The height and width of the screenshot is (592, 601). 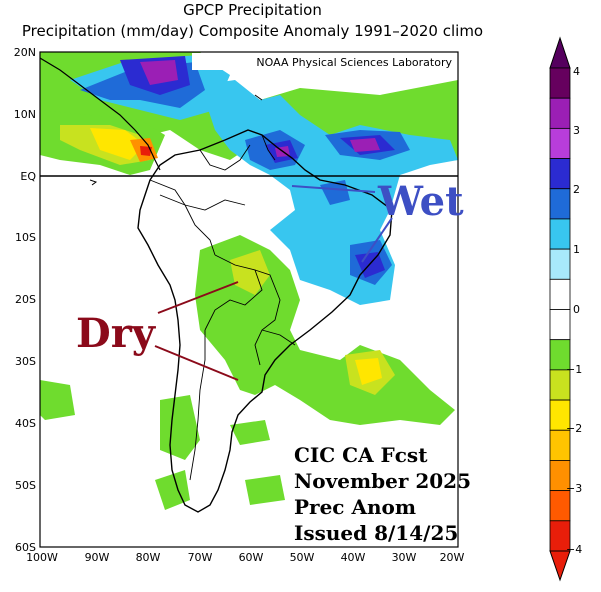 What do you see at coordinates (57, 400) in the screenshot?
I see `anomaly-area-green-offshore` at bounding box center [57, 400].